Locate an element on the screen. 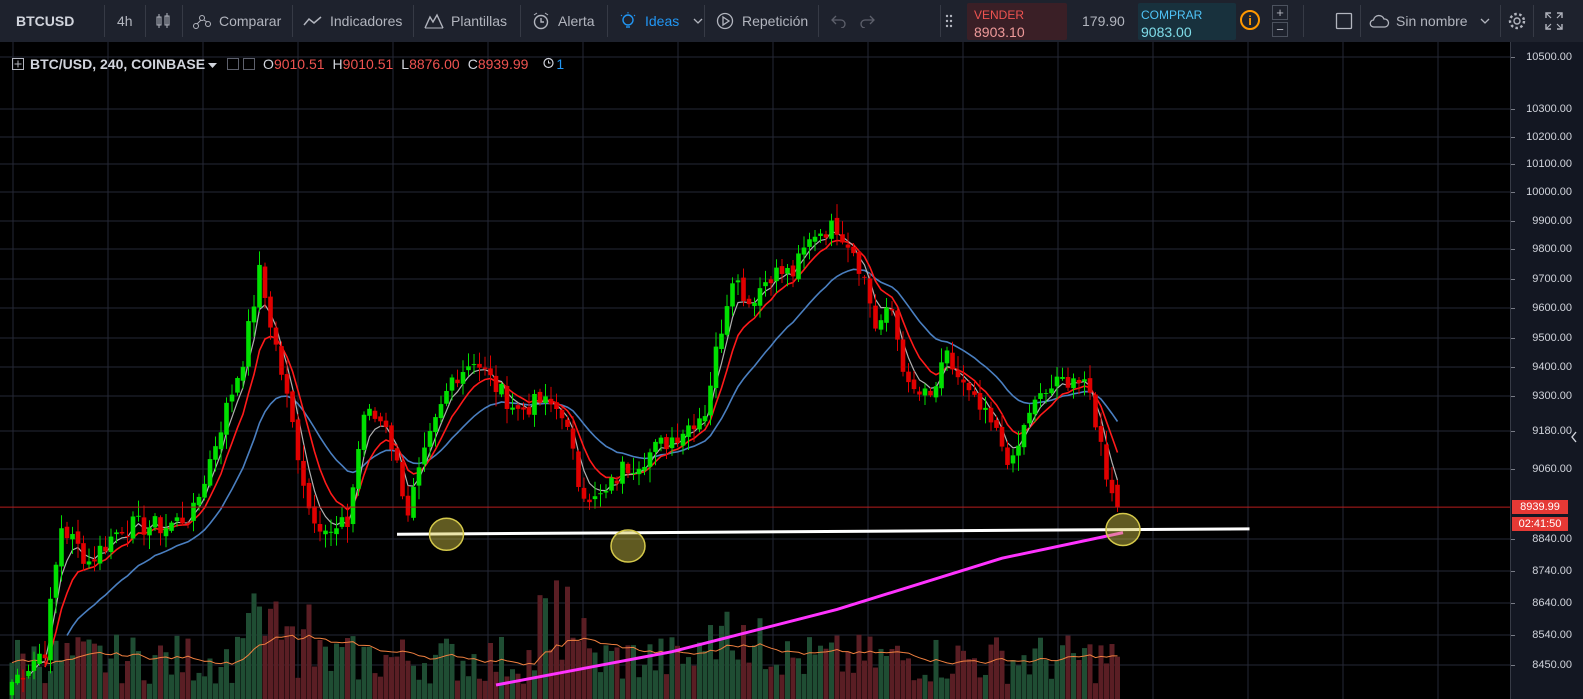  sell-button: VENDER 8903.10 is located at coordinates (1017, 21).